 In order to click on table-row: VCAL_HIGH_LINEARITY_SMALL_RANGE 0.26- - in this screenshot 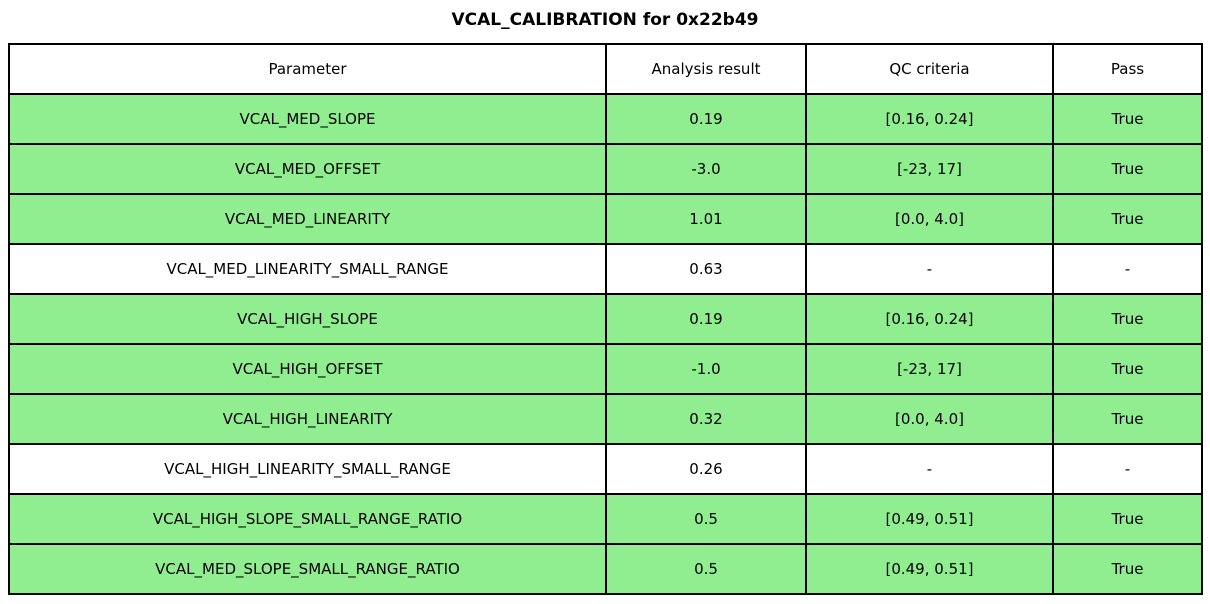, I will do `click(605, 469)`.